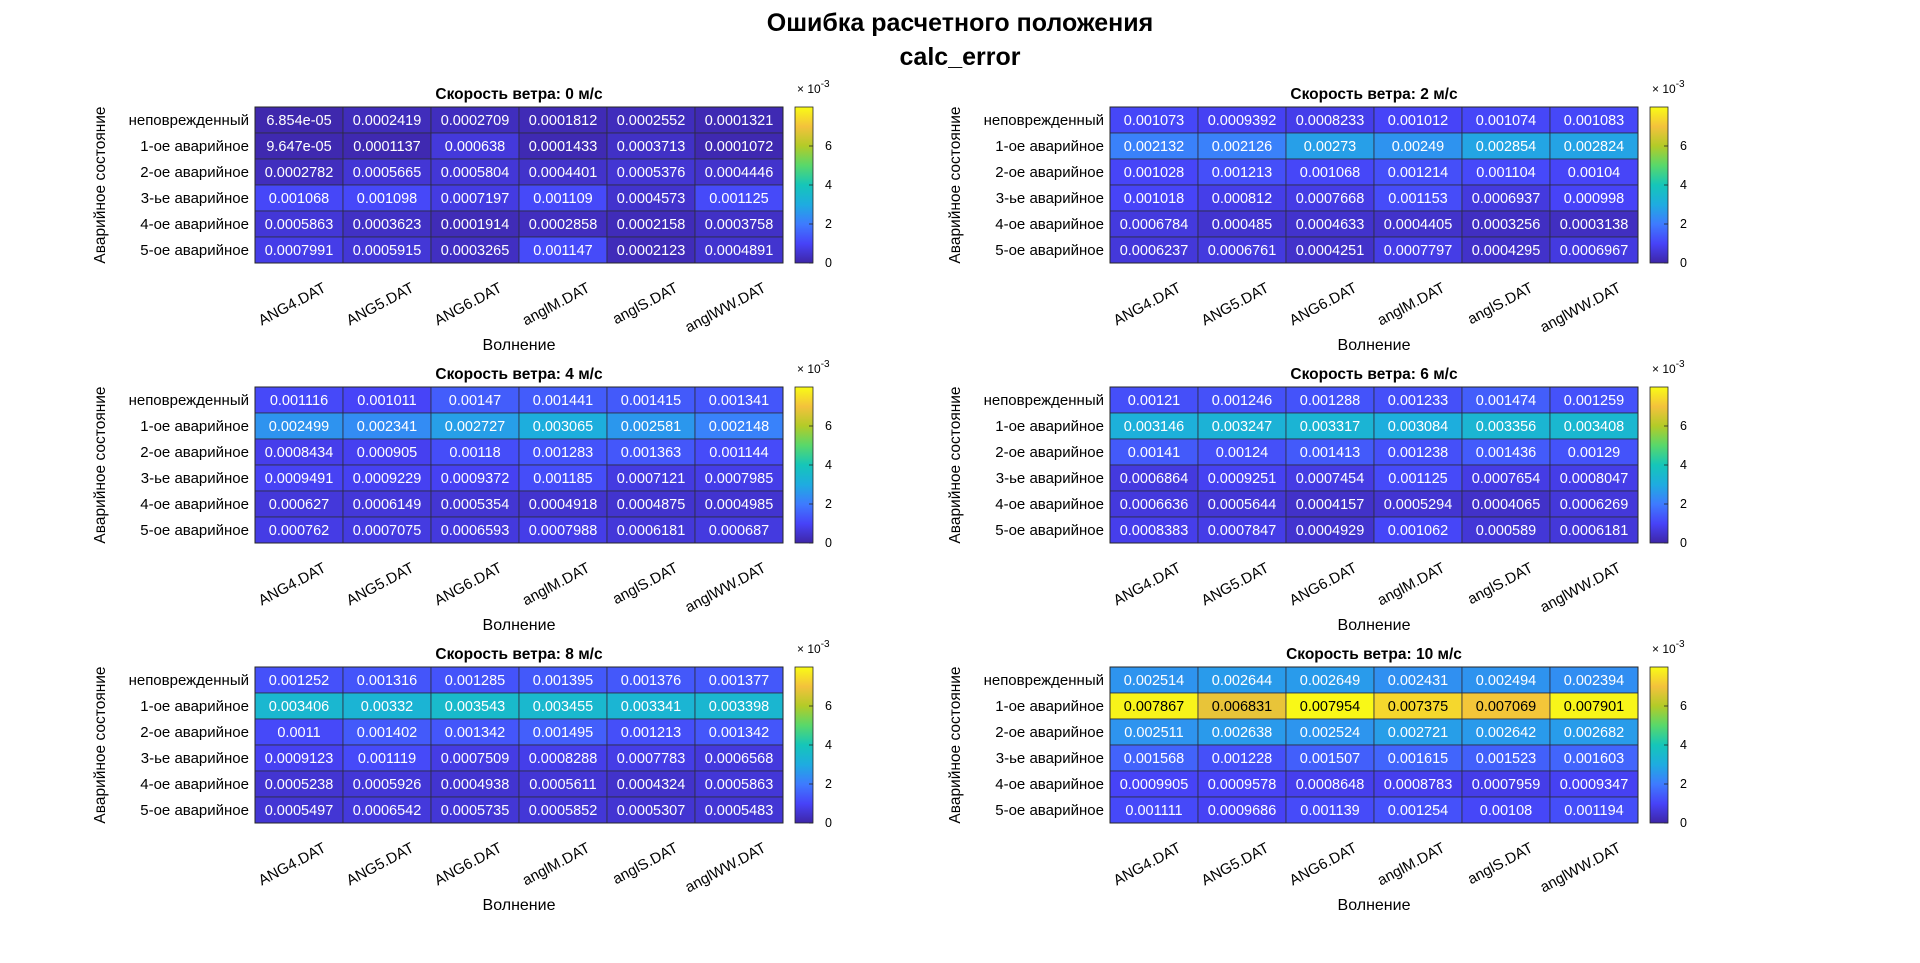 The image size is (1920, 963). What do you see at coordinates (519, 94) in the screenshot?
I see `panel-title: Скорость ветра: 0 м/с` at bounding box center [519, 94].